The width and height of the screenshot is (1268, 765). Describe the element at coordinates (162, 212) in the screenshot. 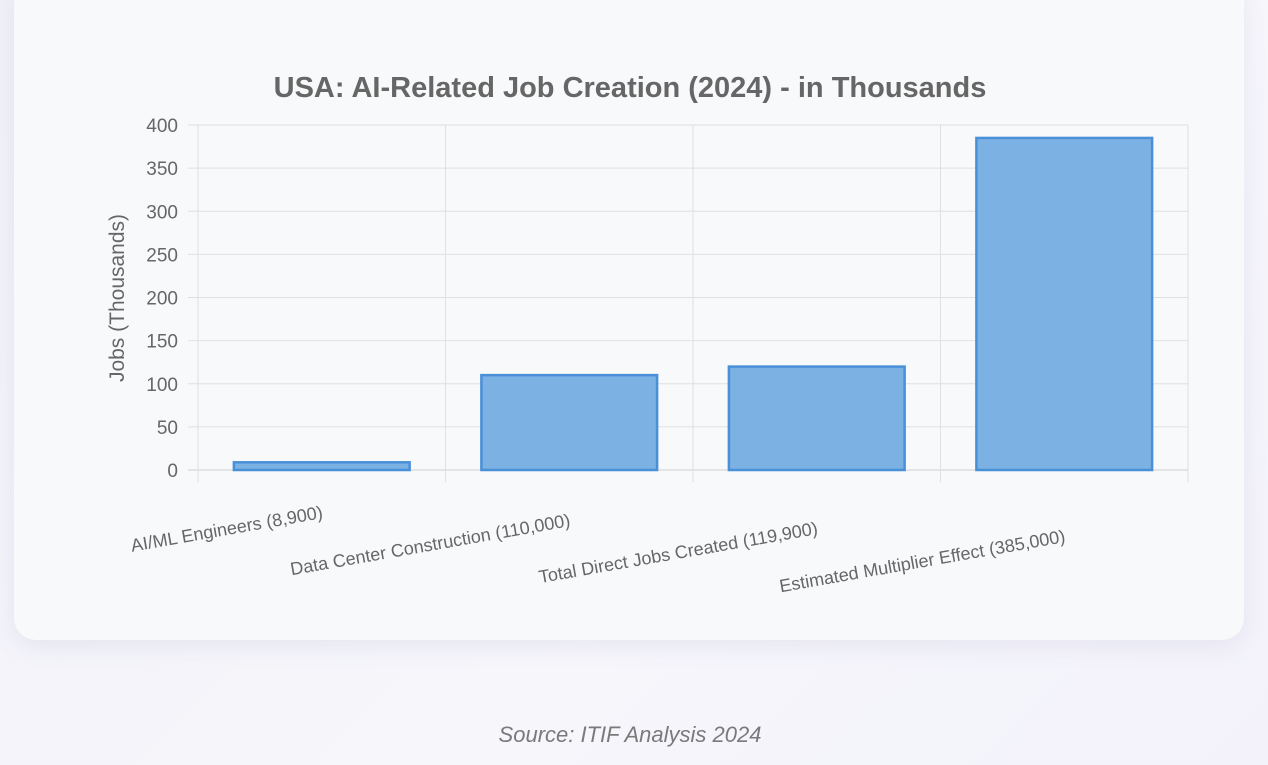

I see `y-tick-label: 300` at that location.